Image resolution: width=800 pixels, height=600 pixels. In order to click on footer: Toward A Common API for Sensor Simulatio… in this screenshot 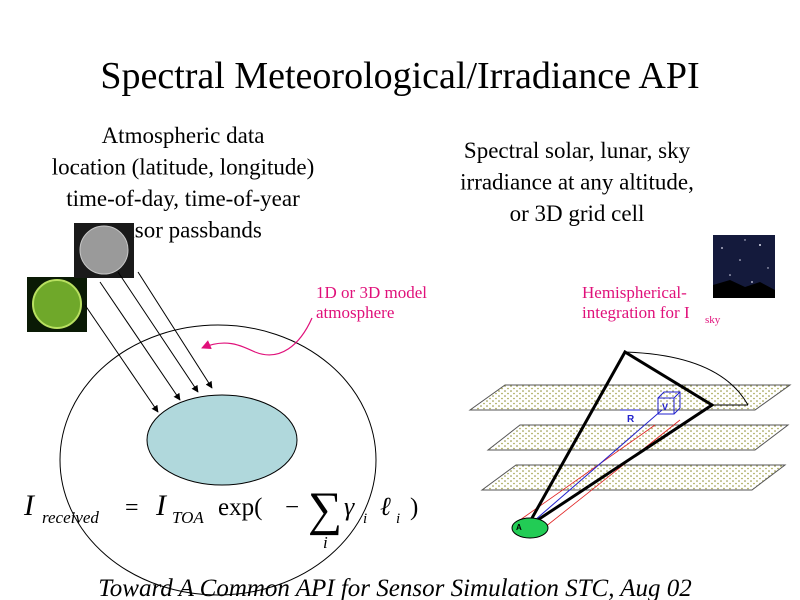, I will do `click(395, 587)`.